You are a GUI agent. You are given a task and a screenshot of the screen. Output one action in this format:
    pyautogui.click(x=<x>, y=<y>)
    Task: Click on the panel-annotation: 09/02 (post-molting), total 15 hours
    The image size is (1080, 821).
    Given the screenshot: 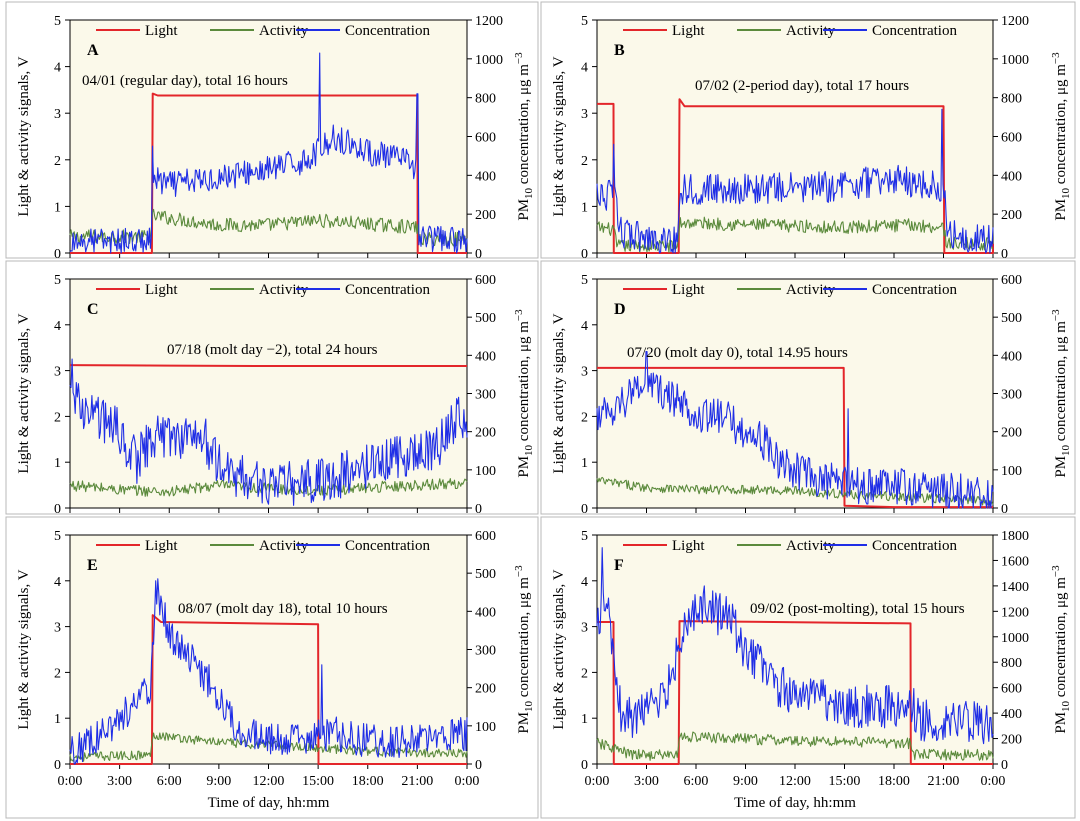 What is the action you would take?
    pyautogui.click(x=857, y=609)
    